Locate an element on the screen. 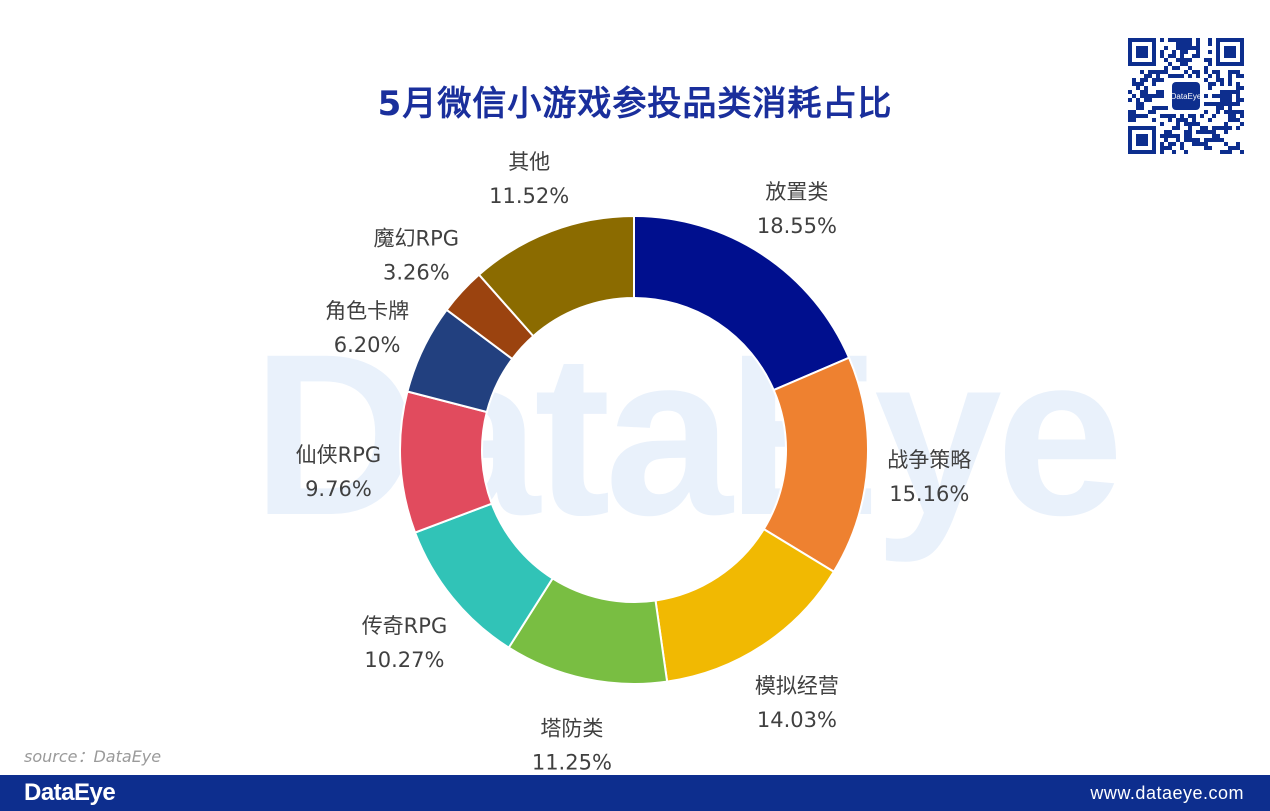 Image resolution: width=1270 pixels, height=811 pixels. footer-logo: DataEye is located at coordinates (70, 792).